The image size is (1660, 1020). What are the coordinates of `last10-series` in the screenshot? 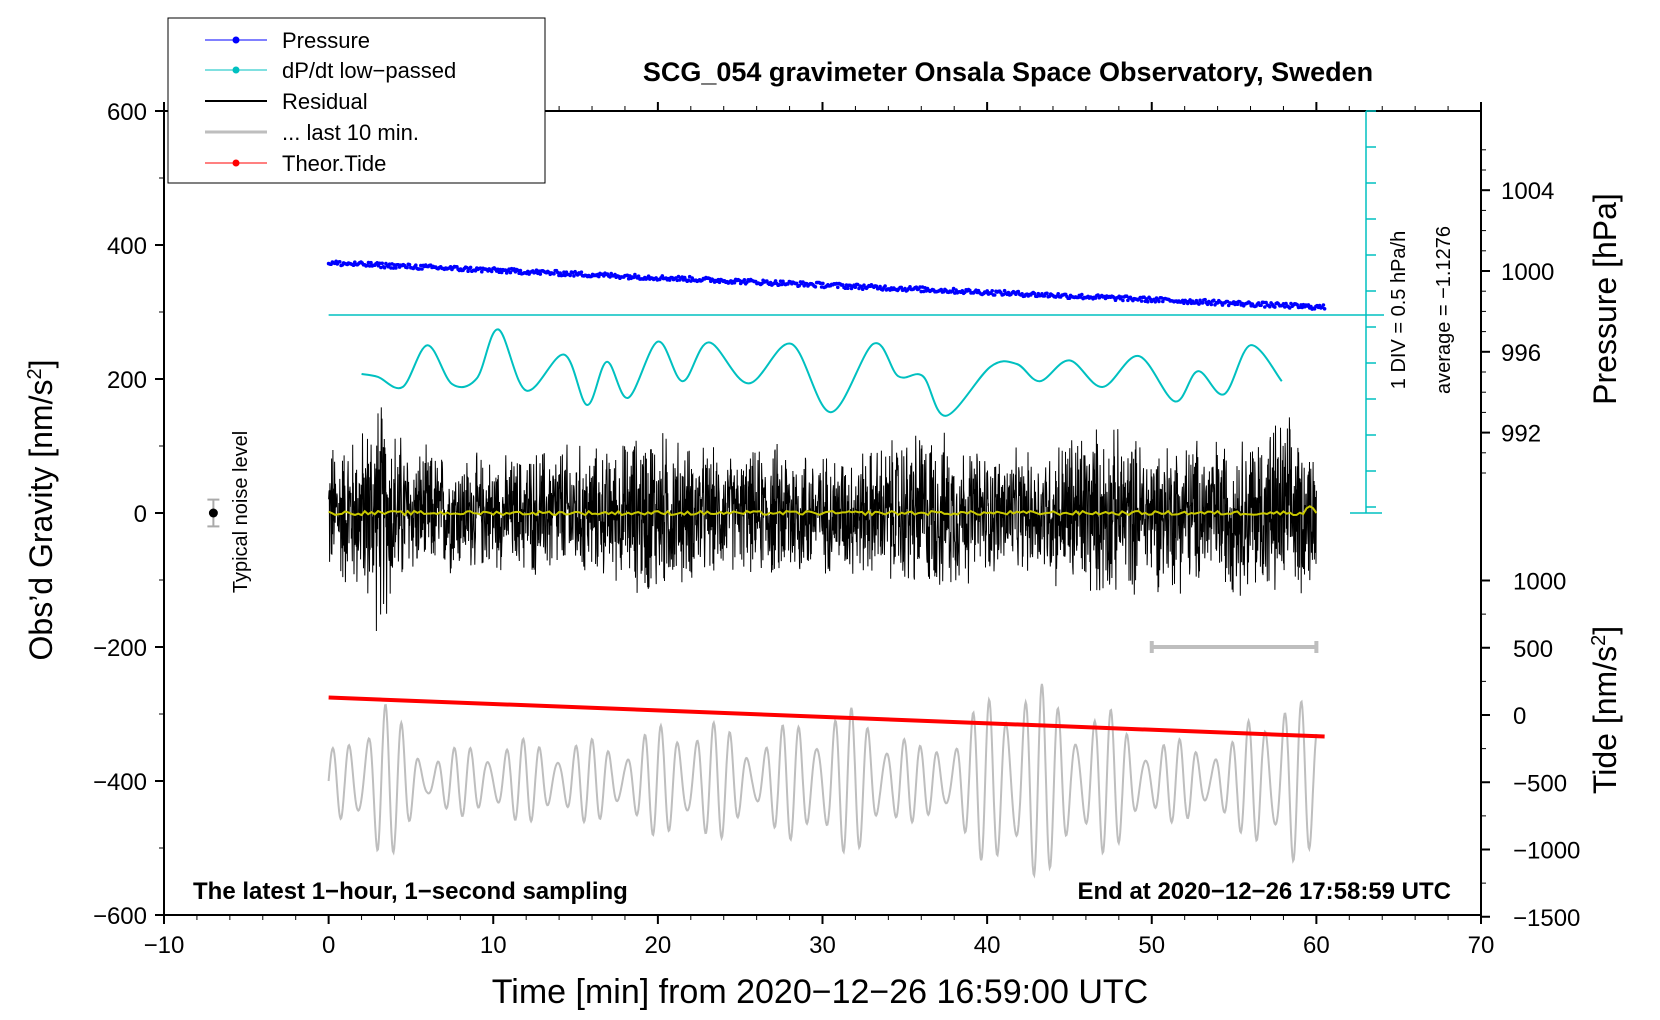 It's located at (823, 760).